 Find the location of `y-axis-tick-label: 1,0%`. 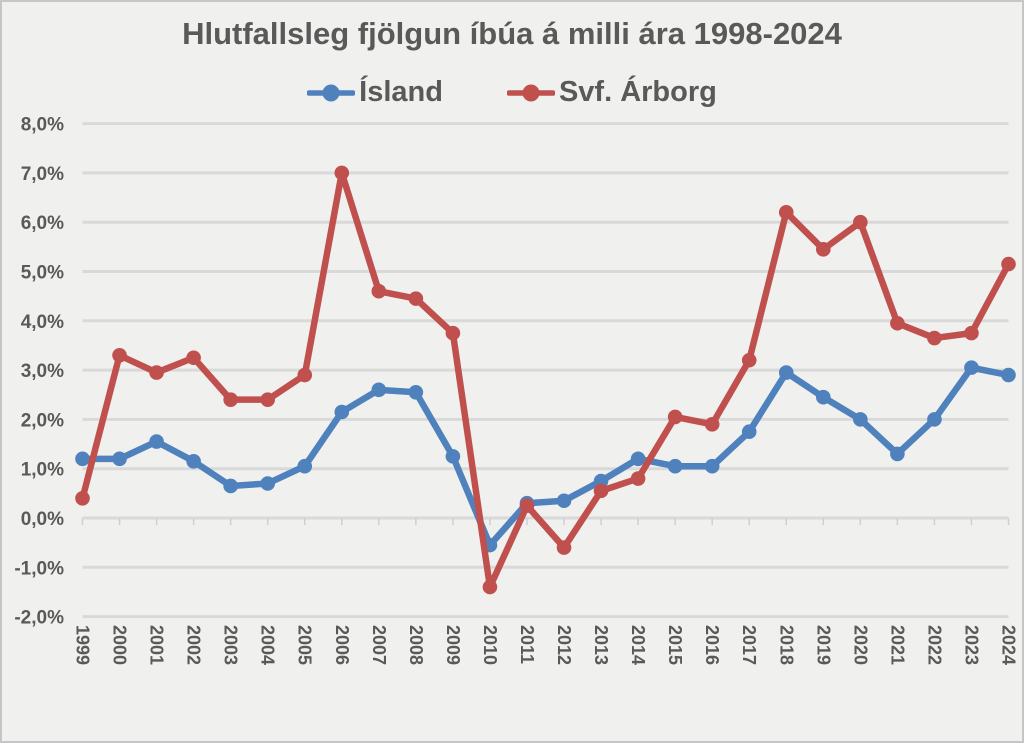

y-axis-tick-label: 1,0% is located at coordinates (42, 470).